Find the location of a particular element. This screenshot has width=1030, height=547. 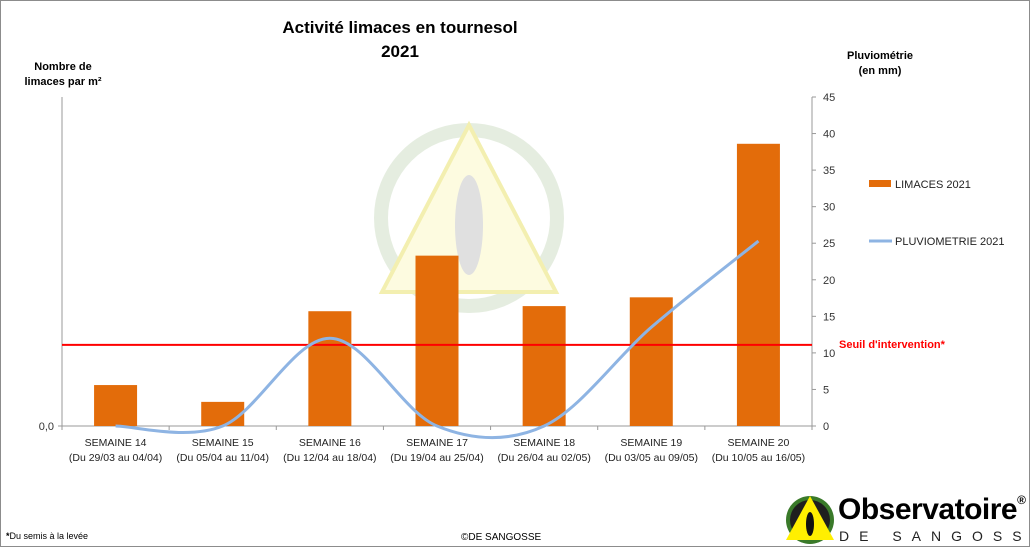

right-axis-title-line: (en mm) is located at coordinates (880, 71).